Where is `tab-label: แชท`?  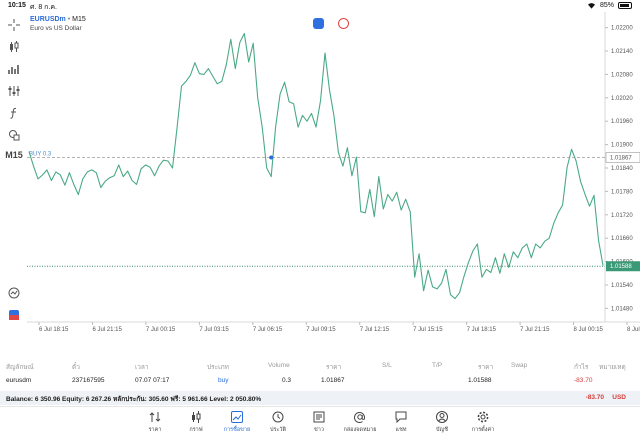 tab-label: แชท is located at coordinates (401, 430).